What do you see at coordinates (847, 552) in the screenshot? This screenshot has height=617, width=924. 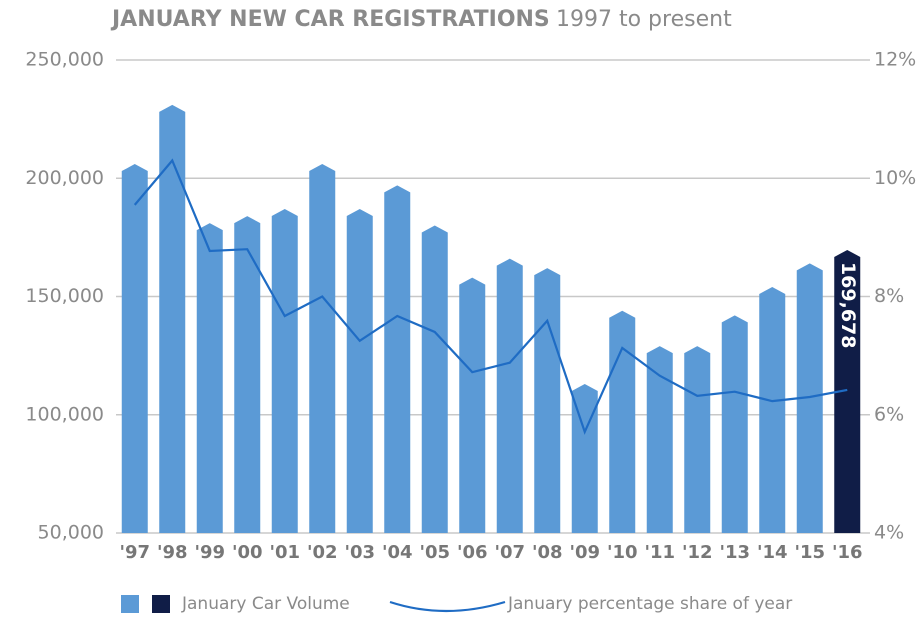 I see `x-tick-label: '16` at bounding box center [847, 552].